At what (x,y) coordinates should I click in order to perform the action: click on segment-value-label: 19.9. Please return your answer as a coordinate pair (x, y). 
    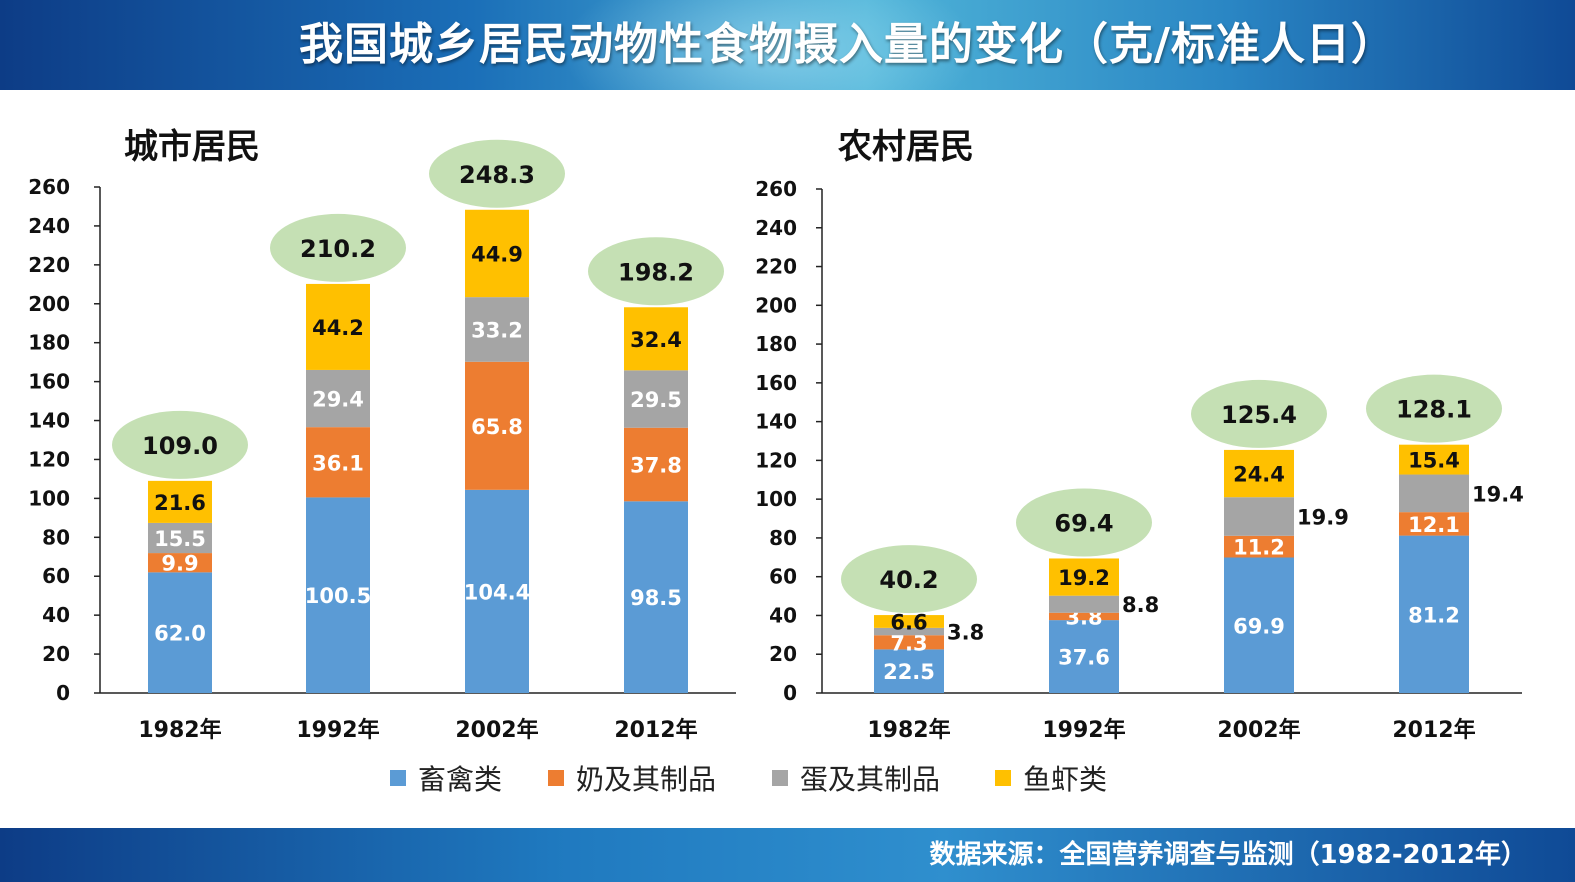
    Looking at the image, I should click on (1323, 518).